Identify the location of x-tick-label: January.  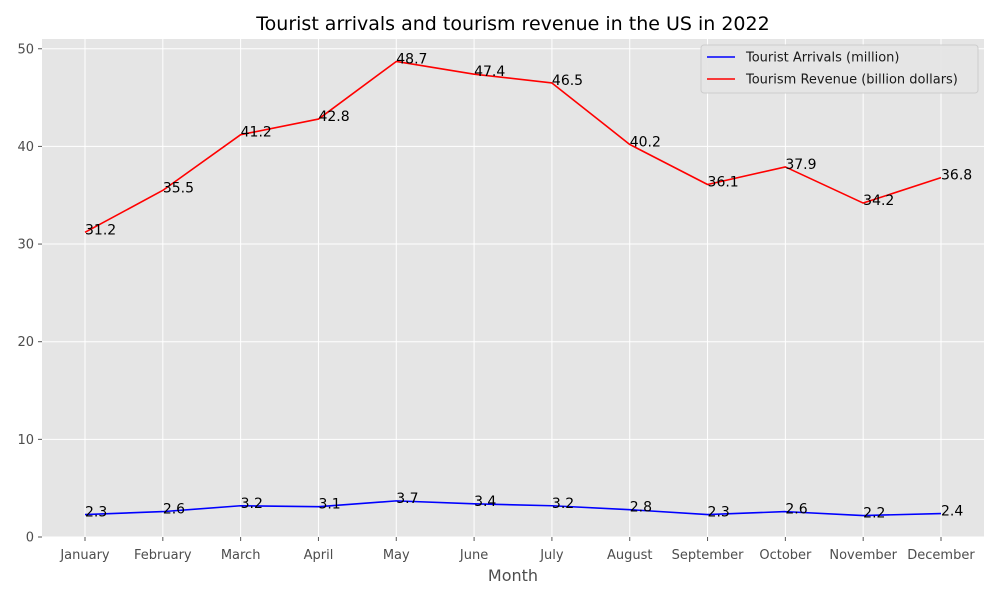
(84, 555).